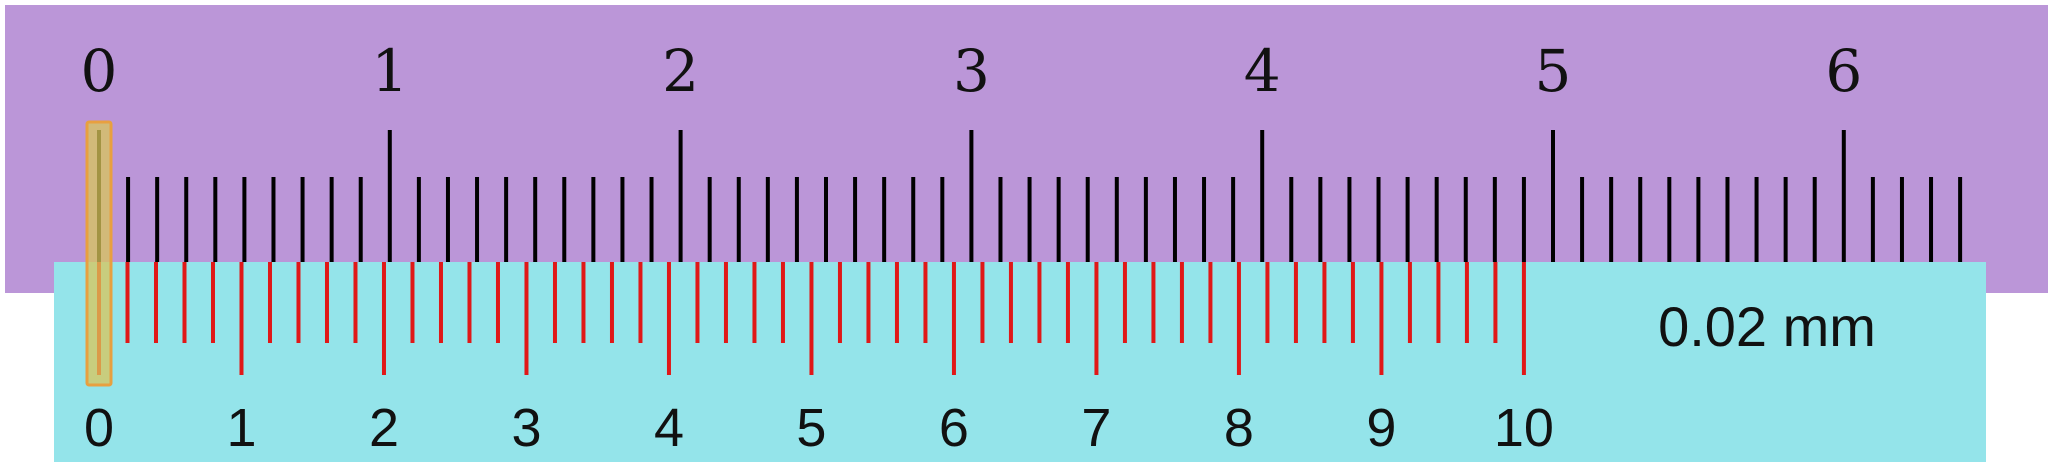 Image resolution: width=2048 pixels, height=465 pixels. Describe the element at coordinates (1553, 71) in the screenshot. I see `main-scale-label: 5` at that location.